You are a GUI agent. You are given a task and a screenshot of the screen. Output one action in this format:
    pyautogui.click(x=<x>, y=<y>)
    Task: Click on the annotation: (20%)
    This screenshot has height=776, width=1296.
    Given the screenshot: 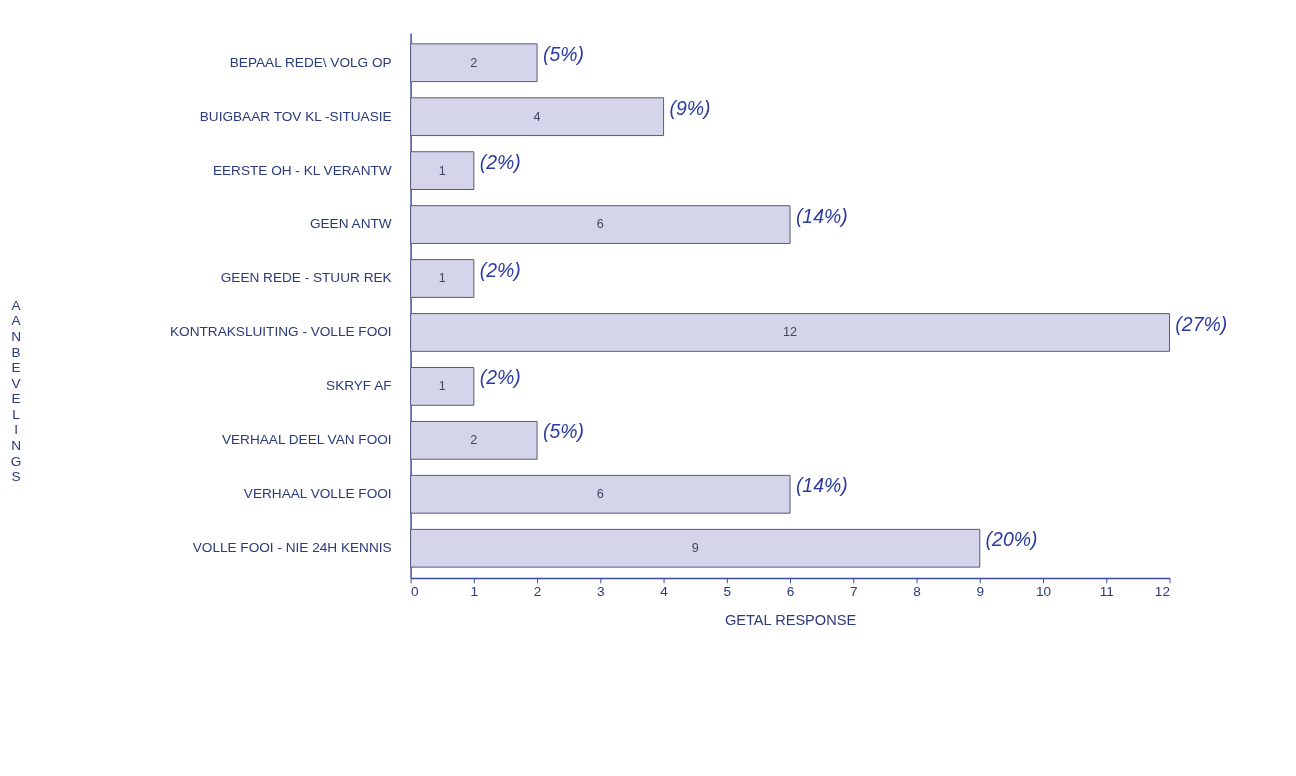 What is the action you would take?
    pyautogui.click(x=1011, y=539)
    